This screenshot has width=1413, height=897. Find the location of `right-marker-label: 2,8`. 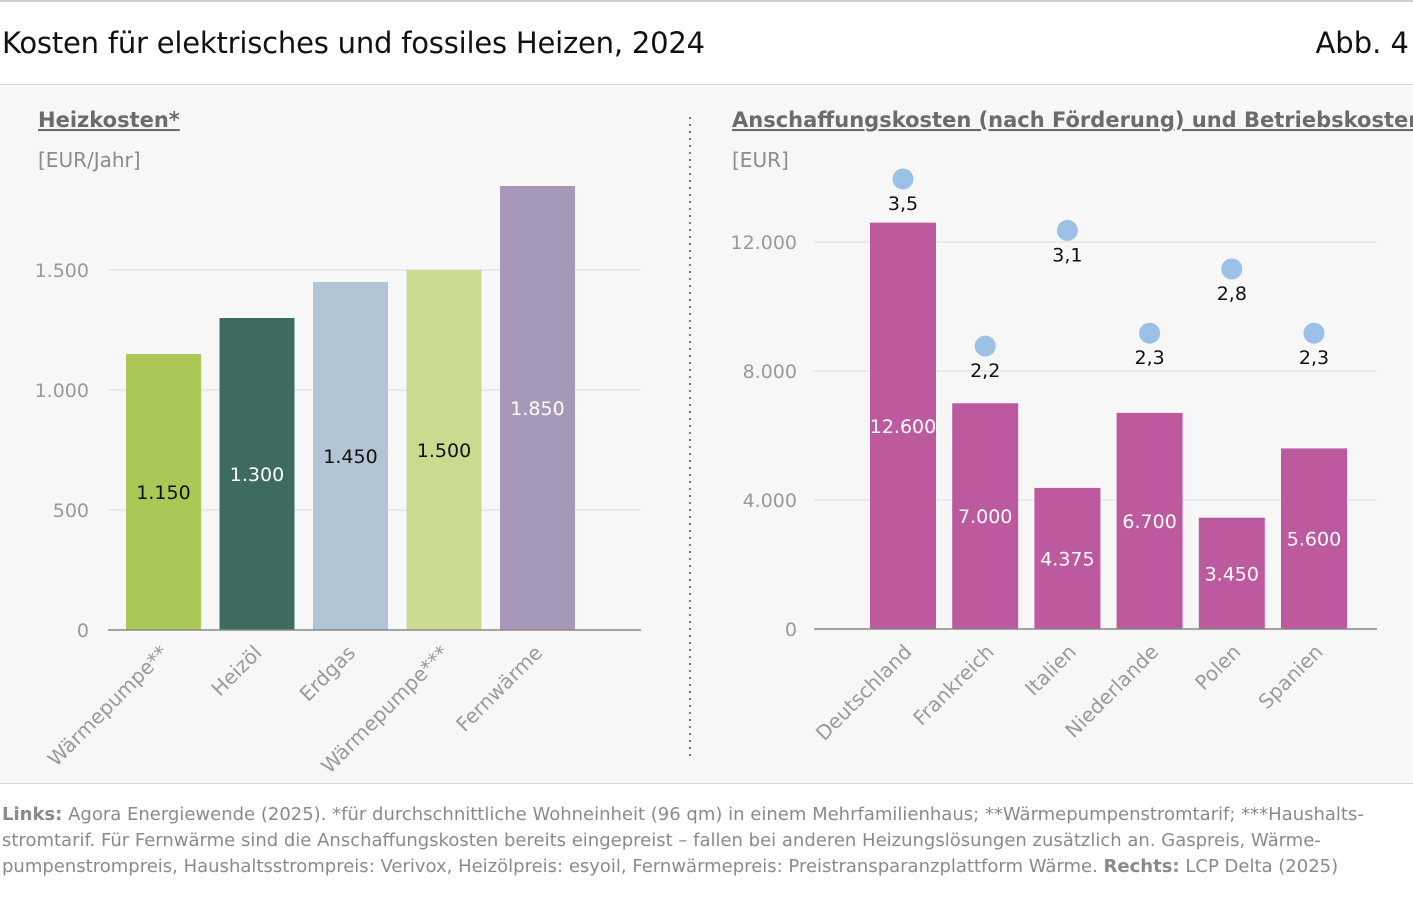

right-marker-label: 2,8 is located at coordinates (1232, 294).